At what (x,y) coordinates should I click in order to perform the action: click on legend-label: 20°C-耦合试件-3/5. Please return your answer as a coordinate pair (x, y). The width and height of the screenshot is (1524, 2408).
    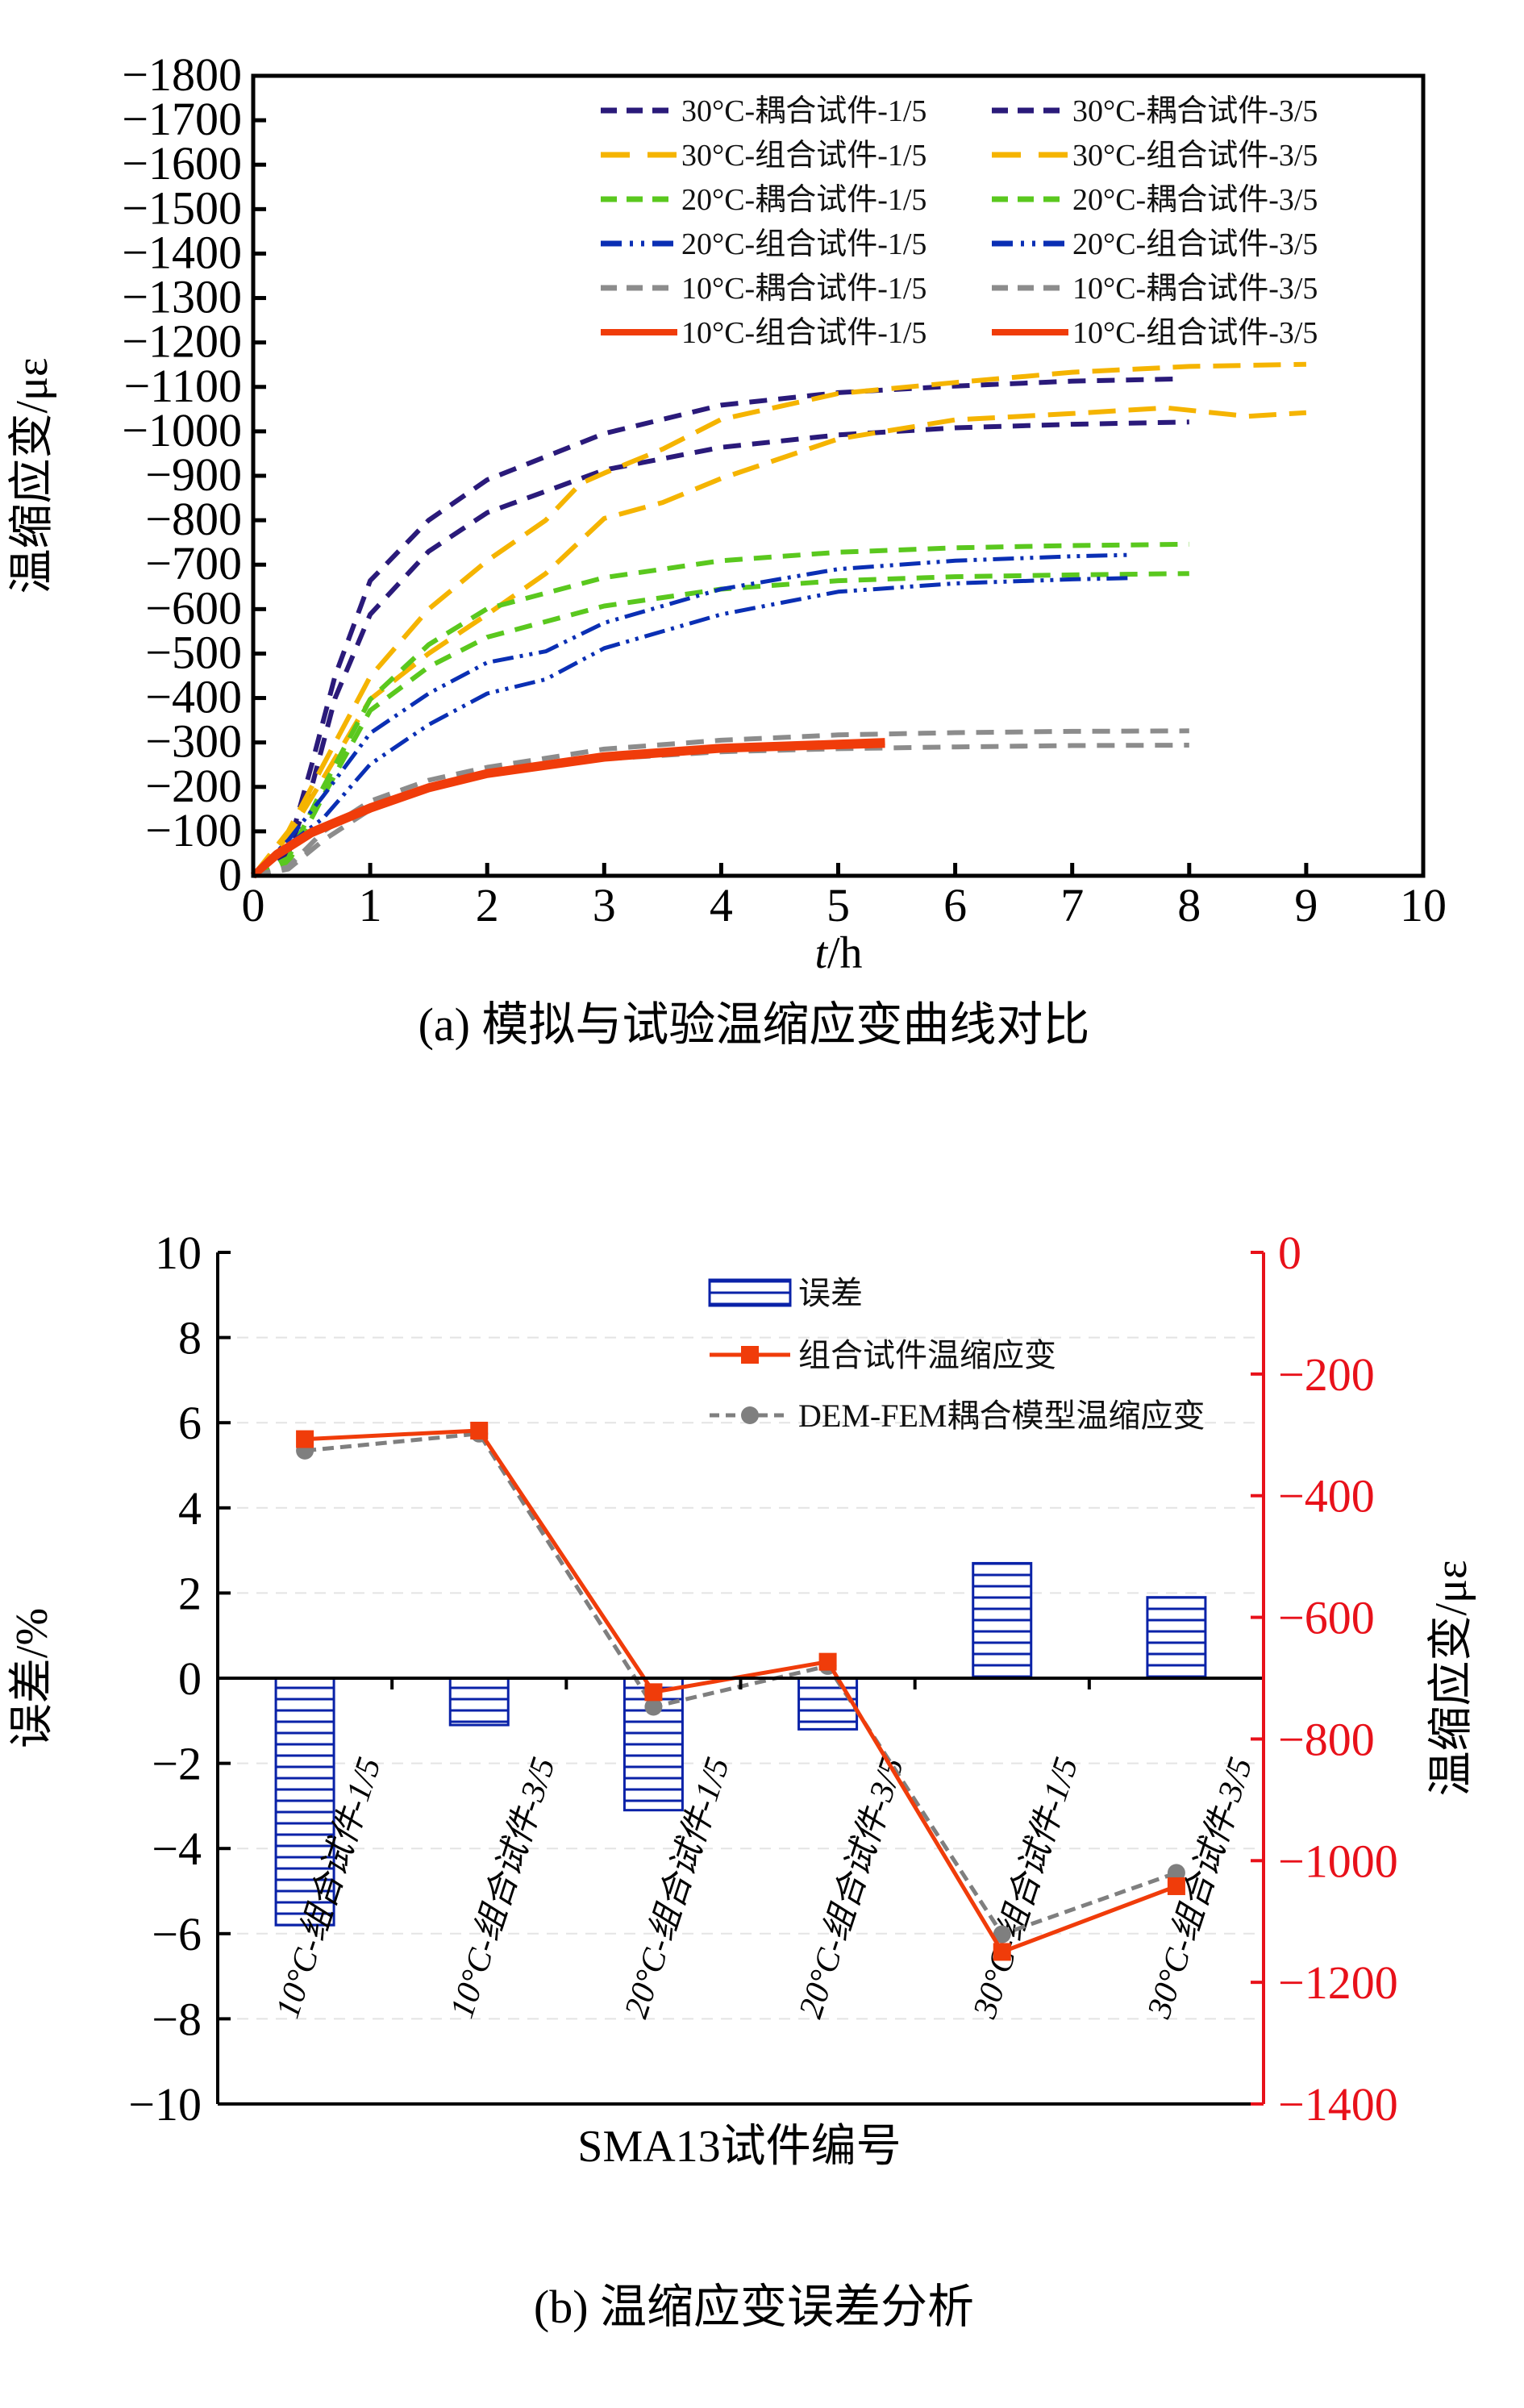
    Looking at the image, I should click on (1195, 200).